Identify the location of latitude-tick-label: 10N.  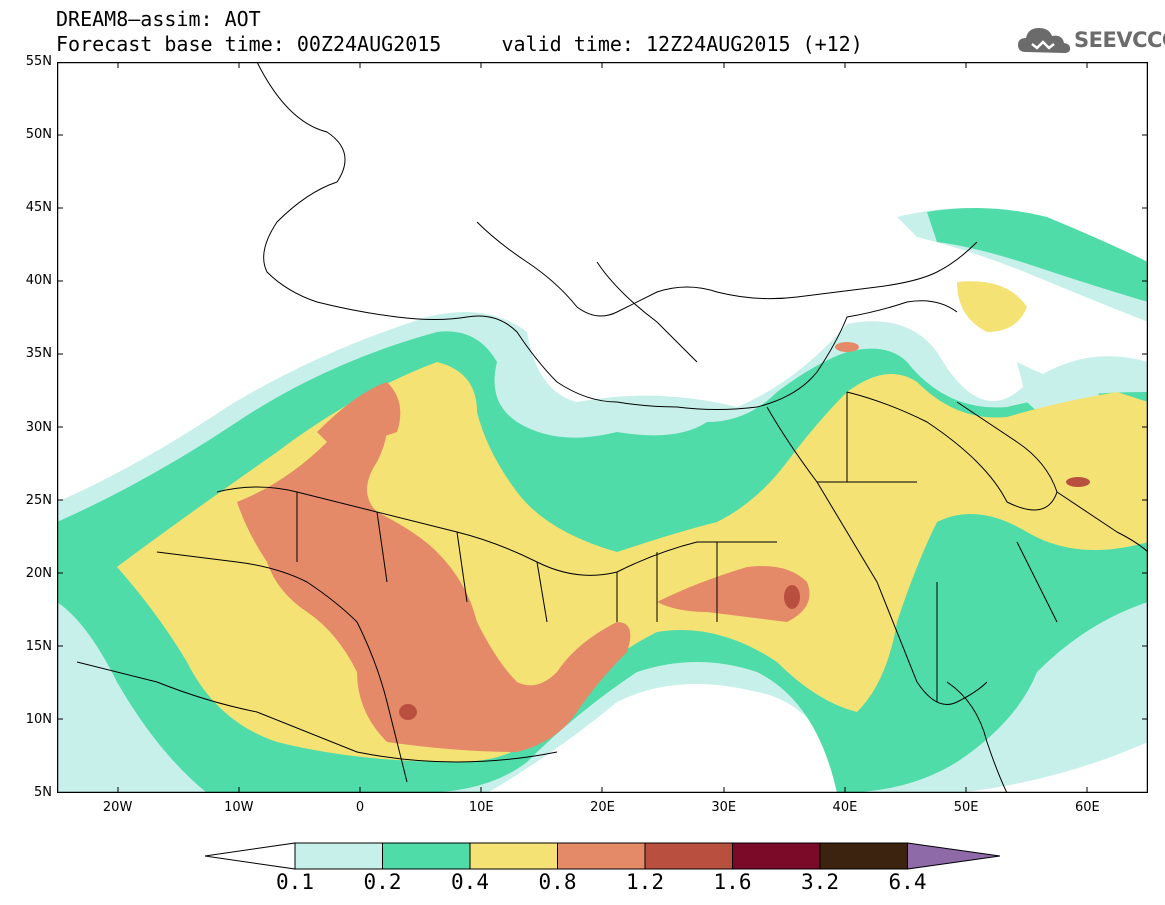
(38, 719).